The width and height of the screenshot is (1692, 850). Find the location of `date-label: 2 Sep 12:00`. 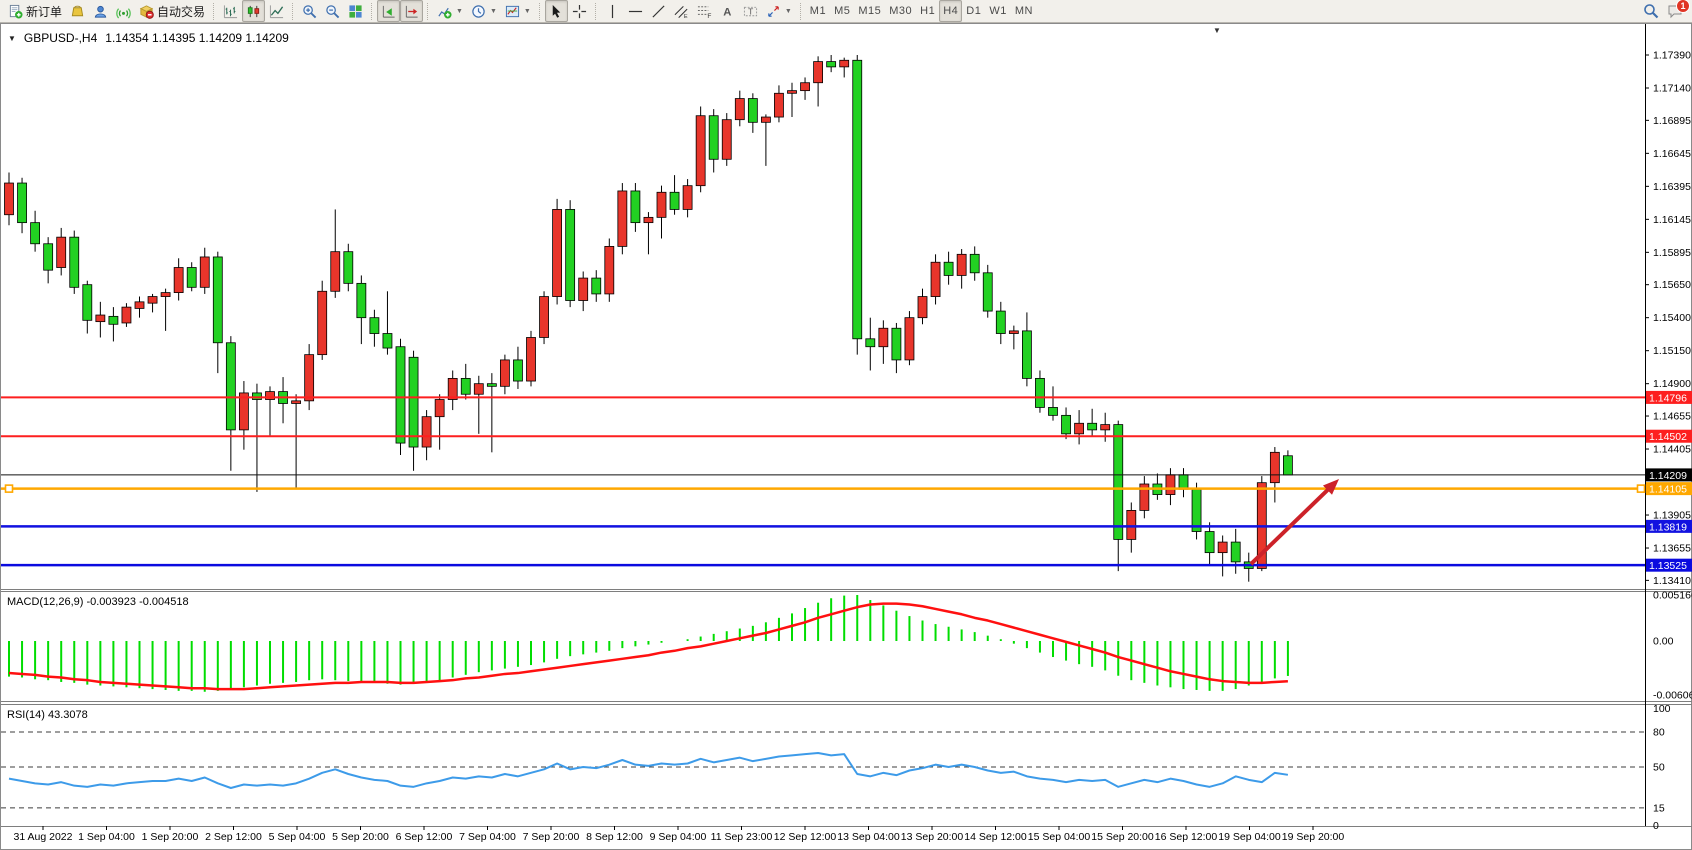

date-label: 2 Sep 12:00 is located at coordinates (233, 837).